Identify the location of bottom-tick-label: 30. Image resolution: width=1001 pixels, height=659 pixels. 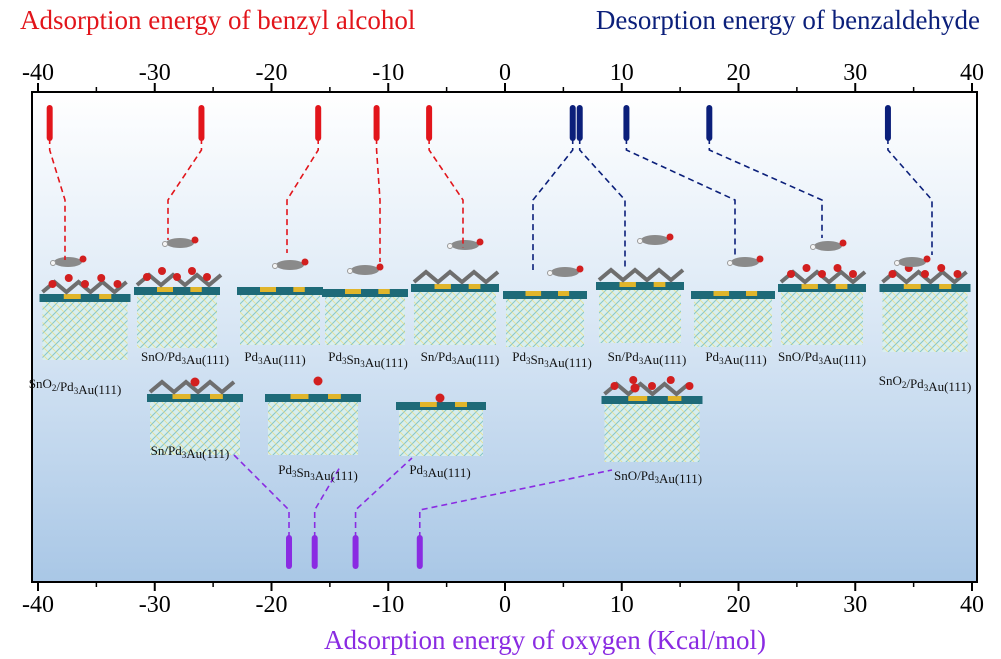
(855, 605).